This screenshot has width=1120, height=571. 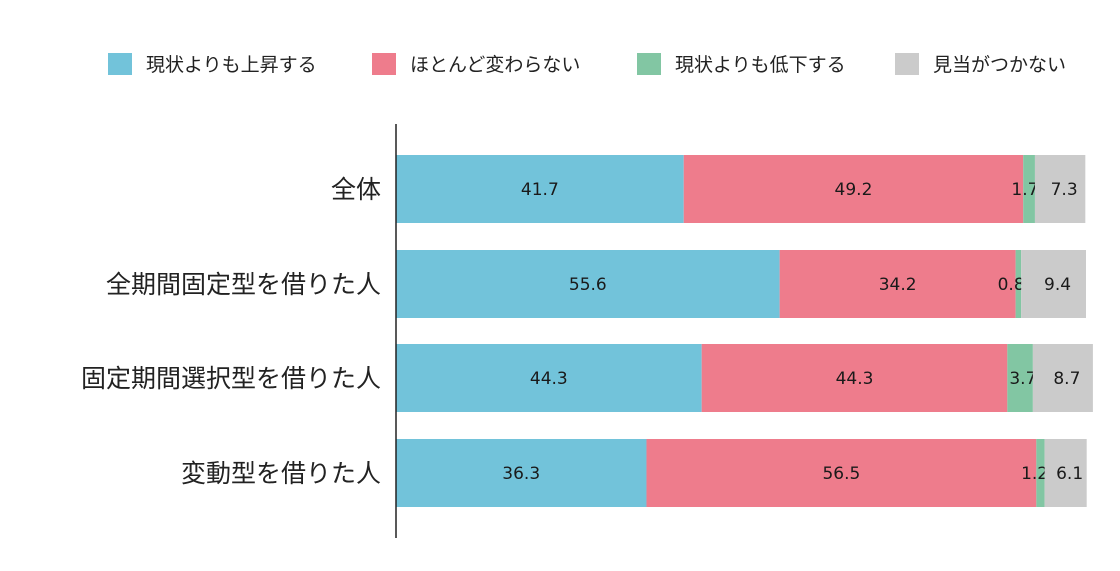 I want to click on value-label-0-3: 7.3, so click(x=1064, y=190).